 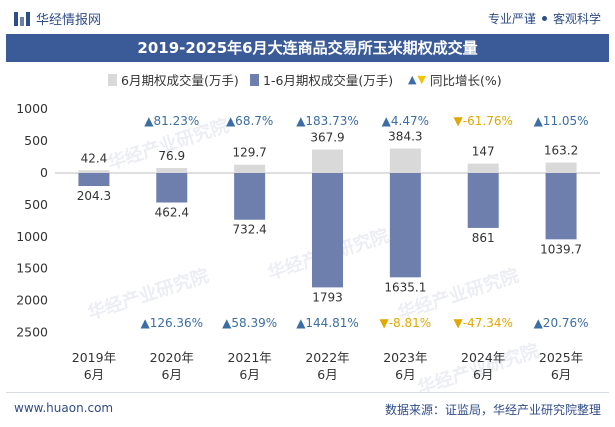 What do you see at coordinates (307, 392) in the screenshot?
I see `footer-divider` at bounding box center [307, 392].